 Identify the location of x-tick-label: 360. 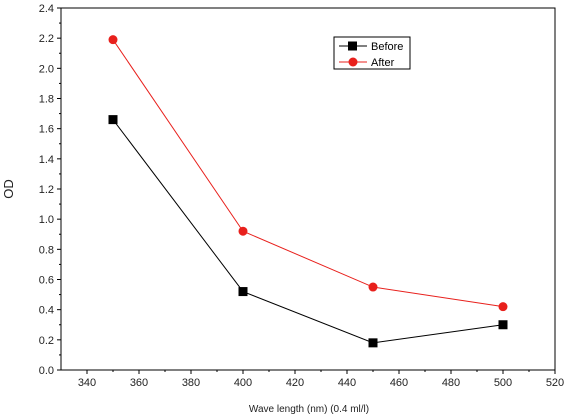
(139, 383).